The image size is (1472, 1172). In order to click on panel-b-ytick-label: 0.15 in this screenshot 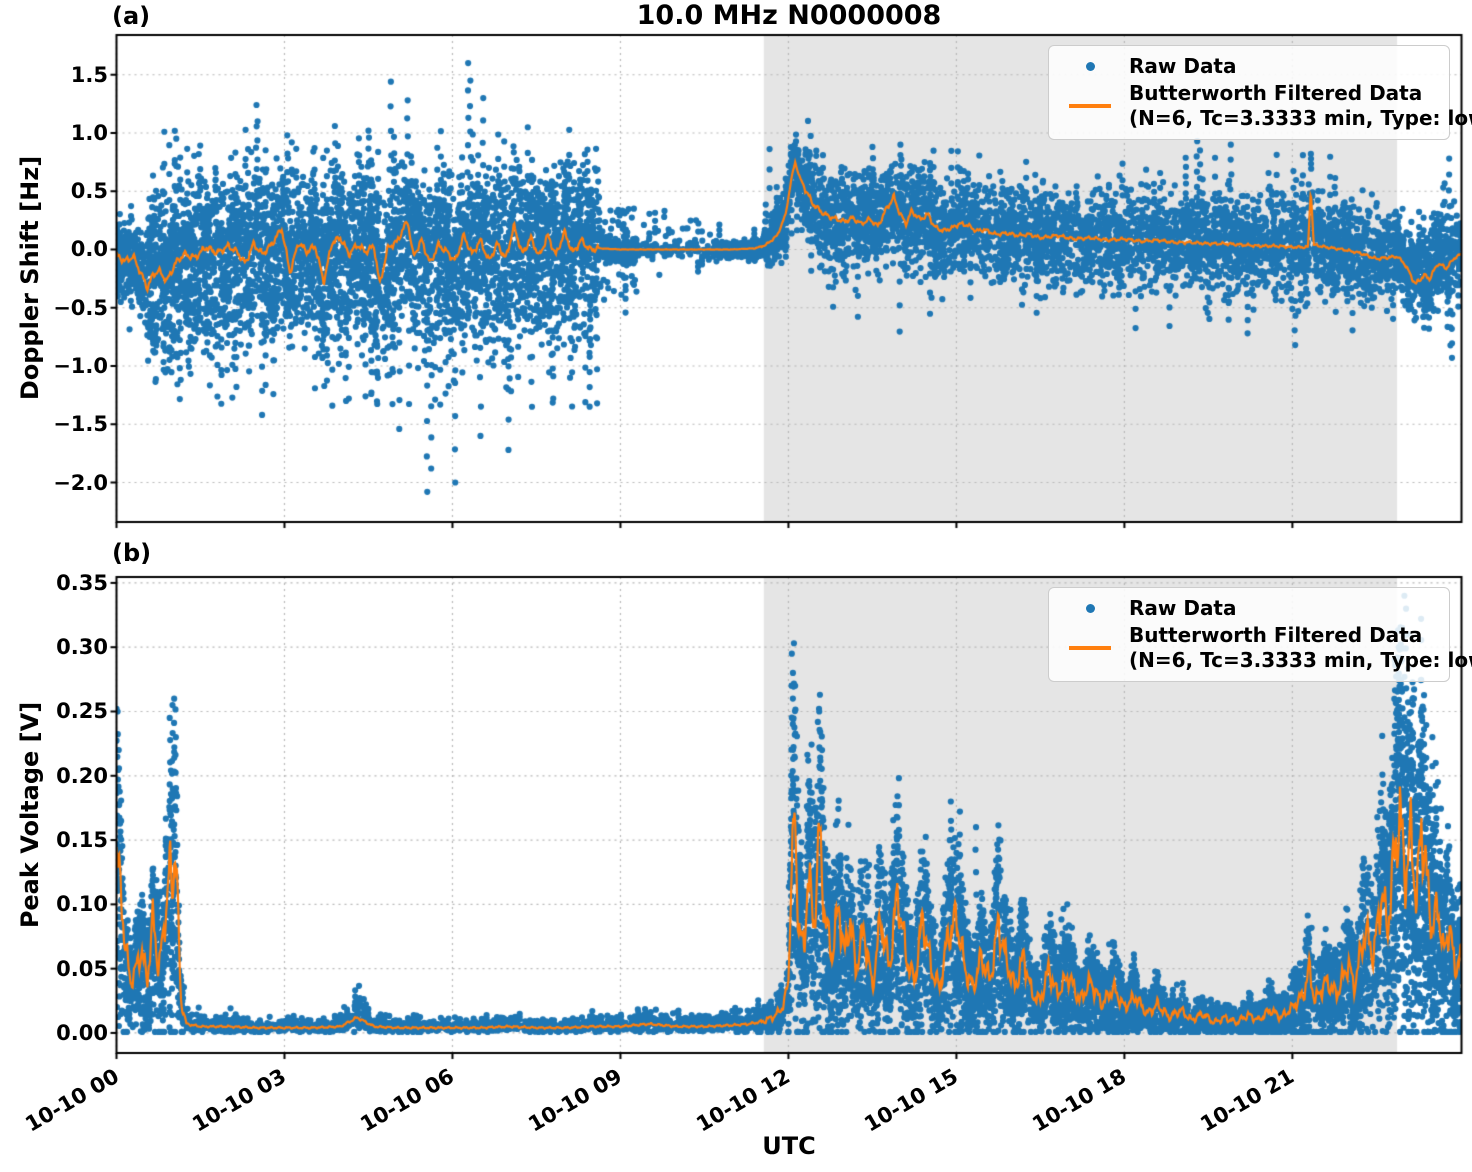, I will do `click(82, 840)`.